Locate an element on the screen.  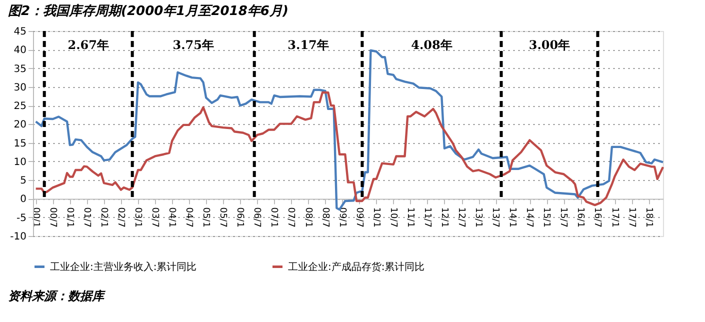
x-tick-label: 06/1 is located at coordinates (239, 217).